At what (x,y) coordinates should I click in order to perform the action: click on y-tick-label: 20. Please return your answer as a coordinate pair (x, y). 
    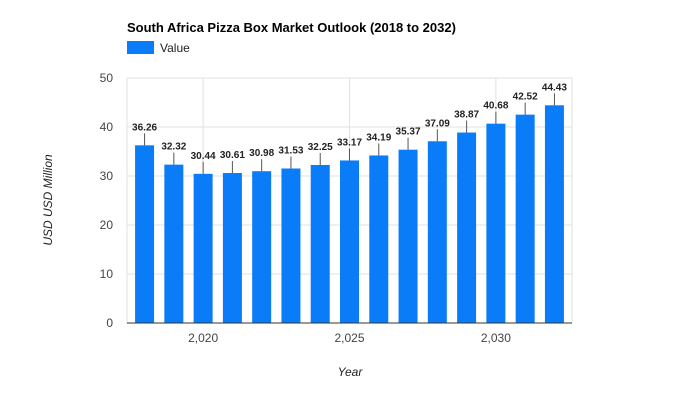
    Looking at the image, I should click on (107, 225).